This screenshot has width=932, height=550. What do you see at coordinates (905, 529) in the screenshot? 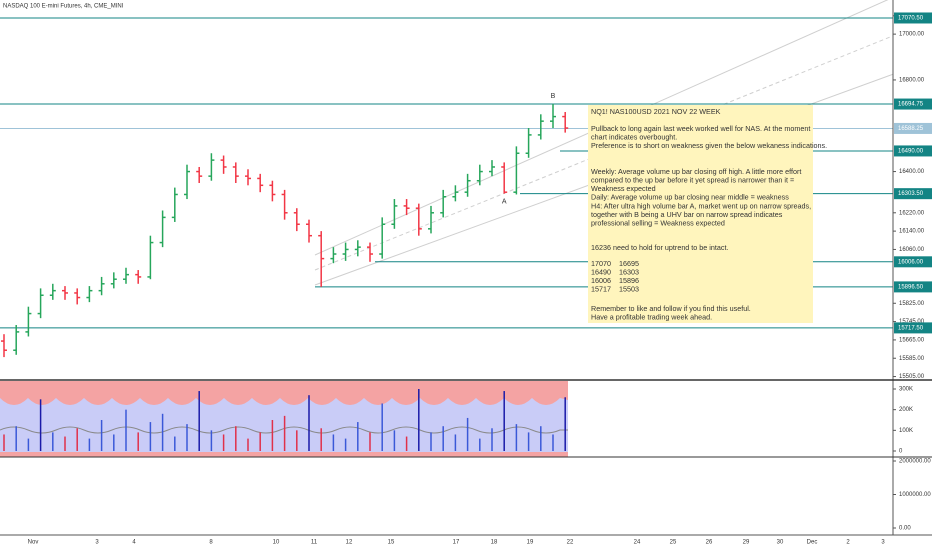
I see `lower-tick-label: 0.00` at bounding box center [905, 529].